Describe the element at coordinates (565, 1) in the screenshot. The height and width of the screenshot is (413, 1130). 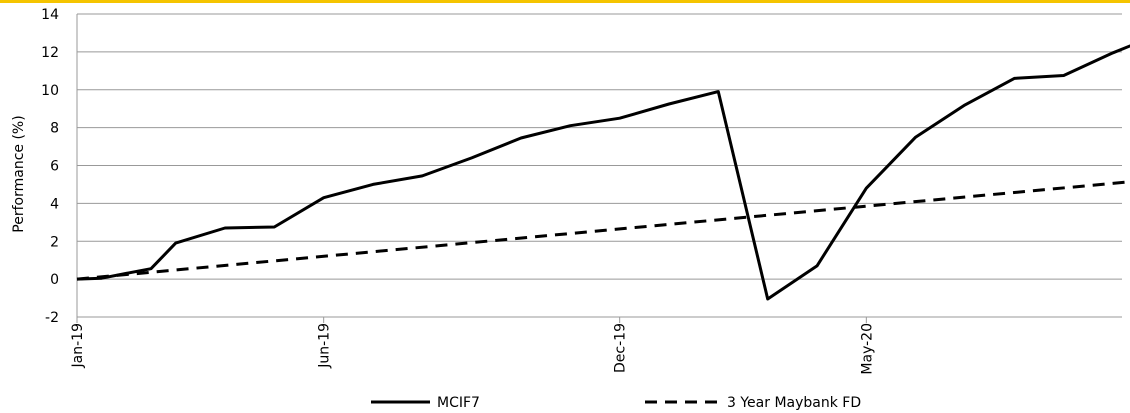
I see `top-border` at that location.